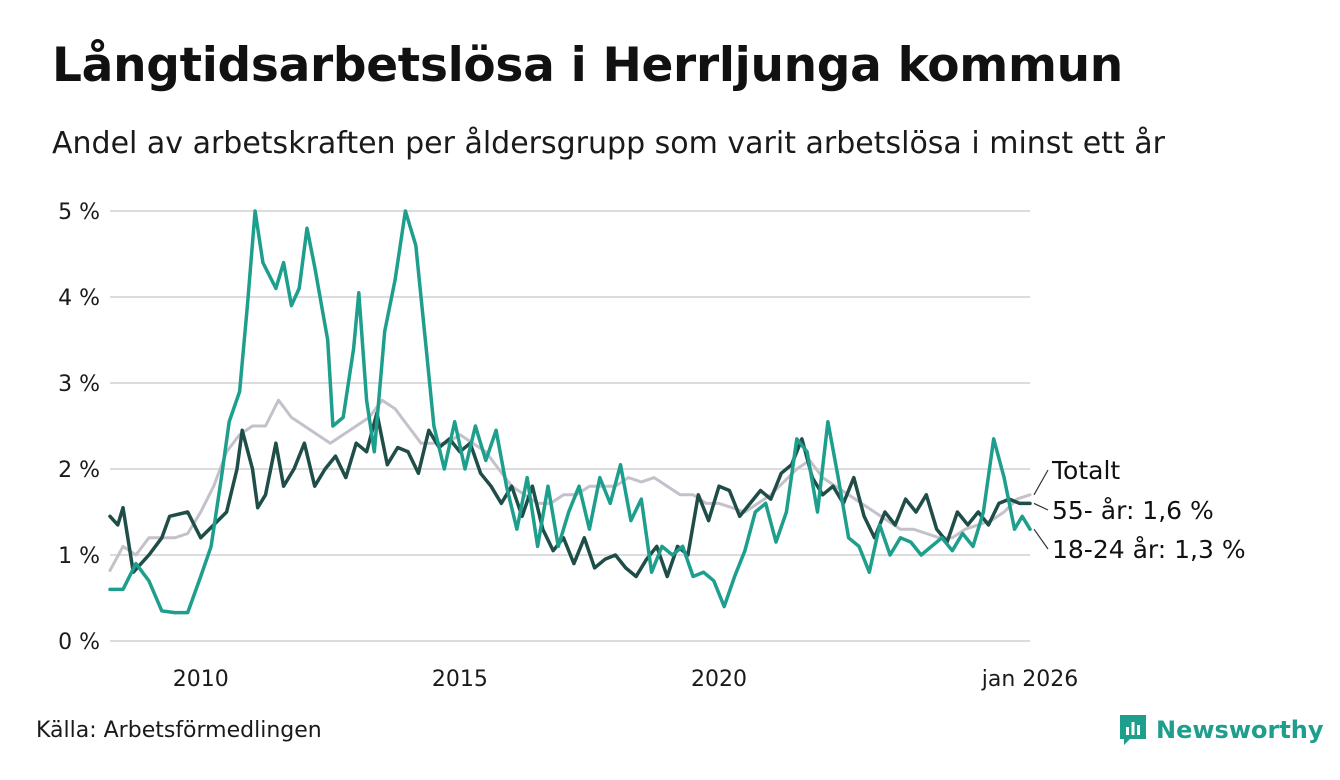  What do you see at coordinates (179, 730) in the screenshot?
I see `source-note: Källa: Arbetsförmedlingen` at bounding box center [179, 730].